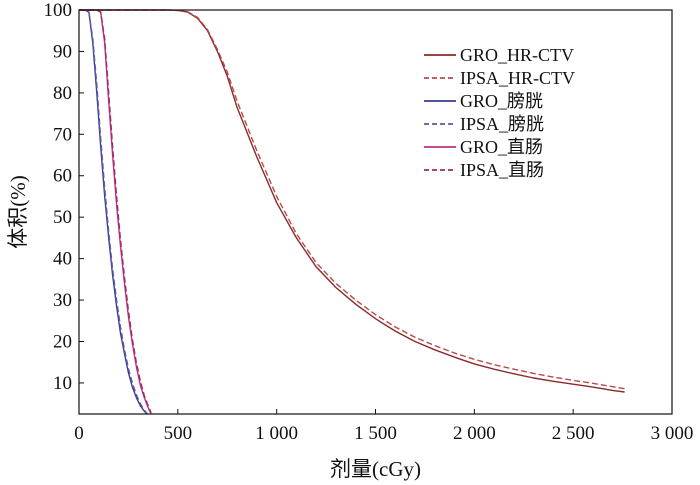 The height and width of the screenshot is (485, 700). What do you see at coordinates (474, 433) in the screenshot?
I see `x-tick-label: 2 000` at bounding box center [474, 433].